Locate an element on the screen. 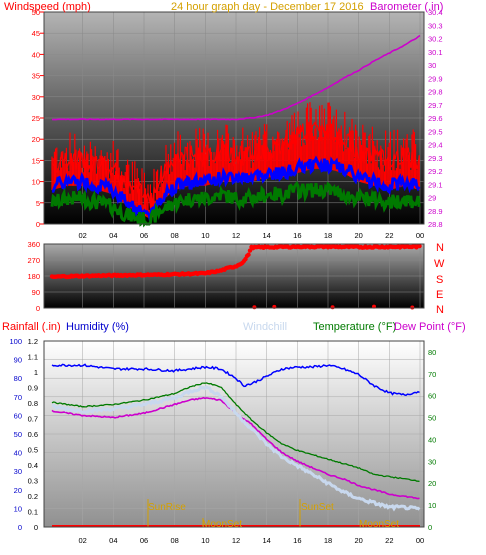 The image size is (486, 555). sunset-label: SunSet is located at coordinates (317, 507).